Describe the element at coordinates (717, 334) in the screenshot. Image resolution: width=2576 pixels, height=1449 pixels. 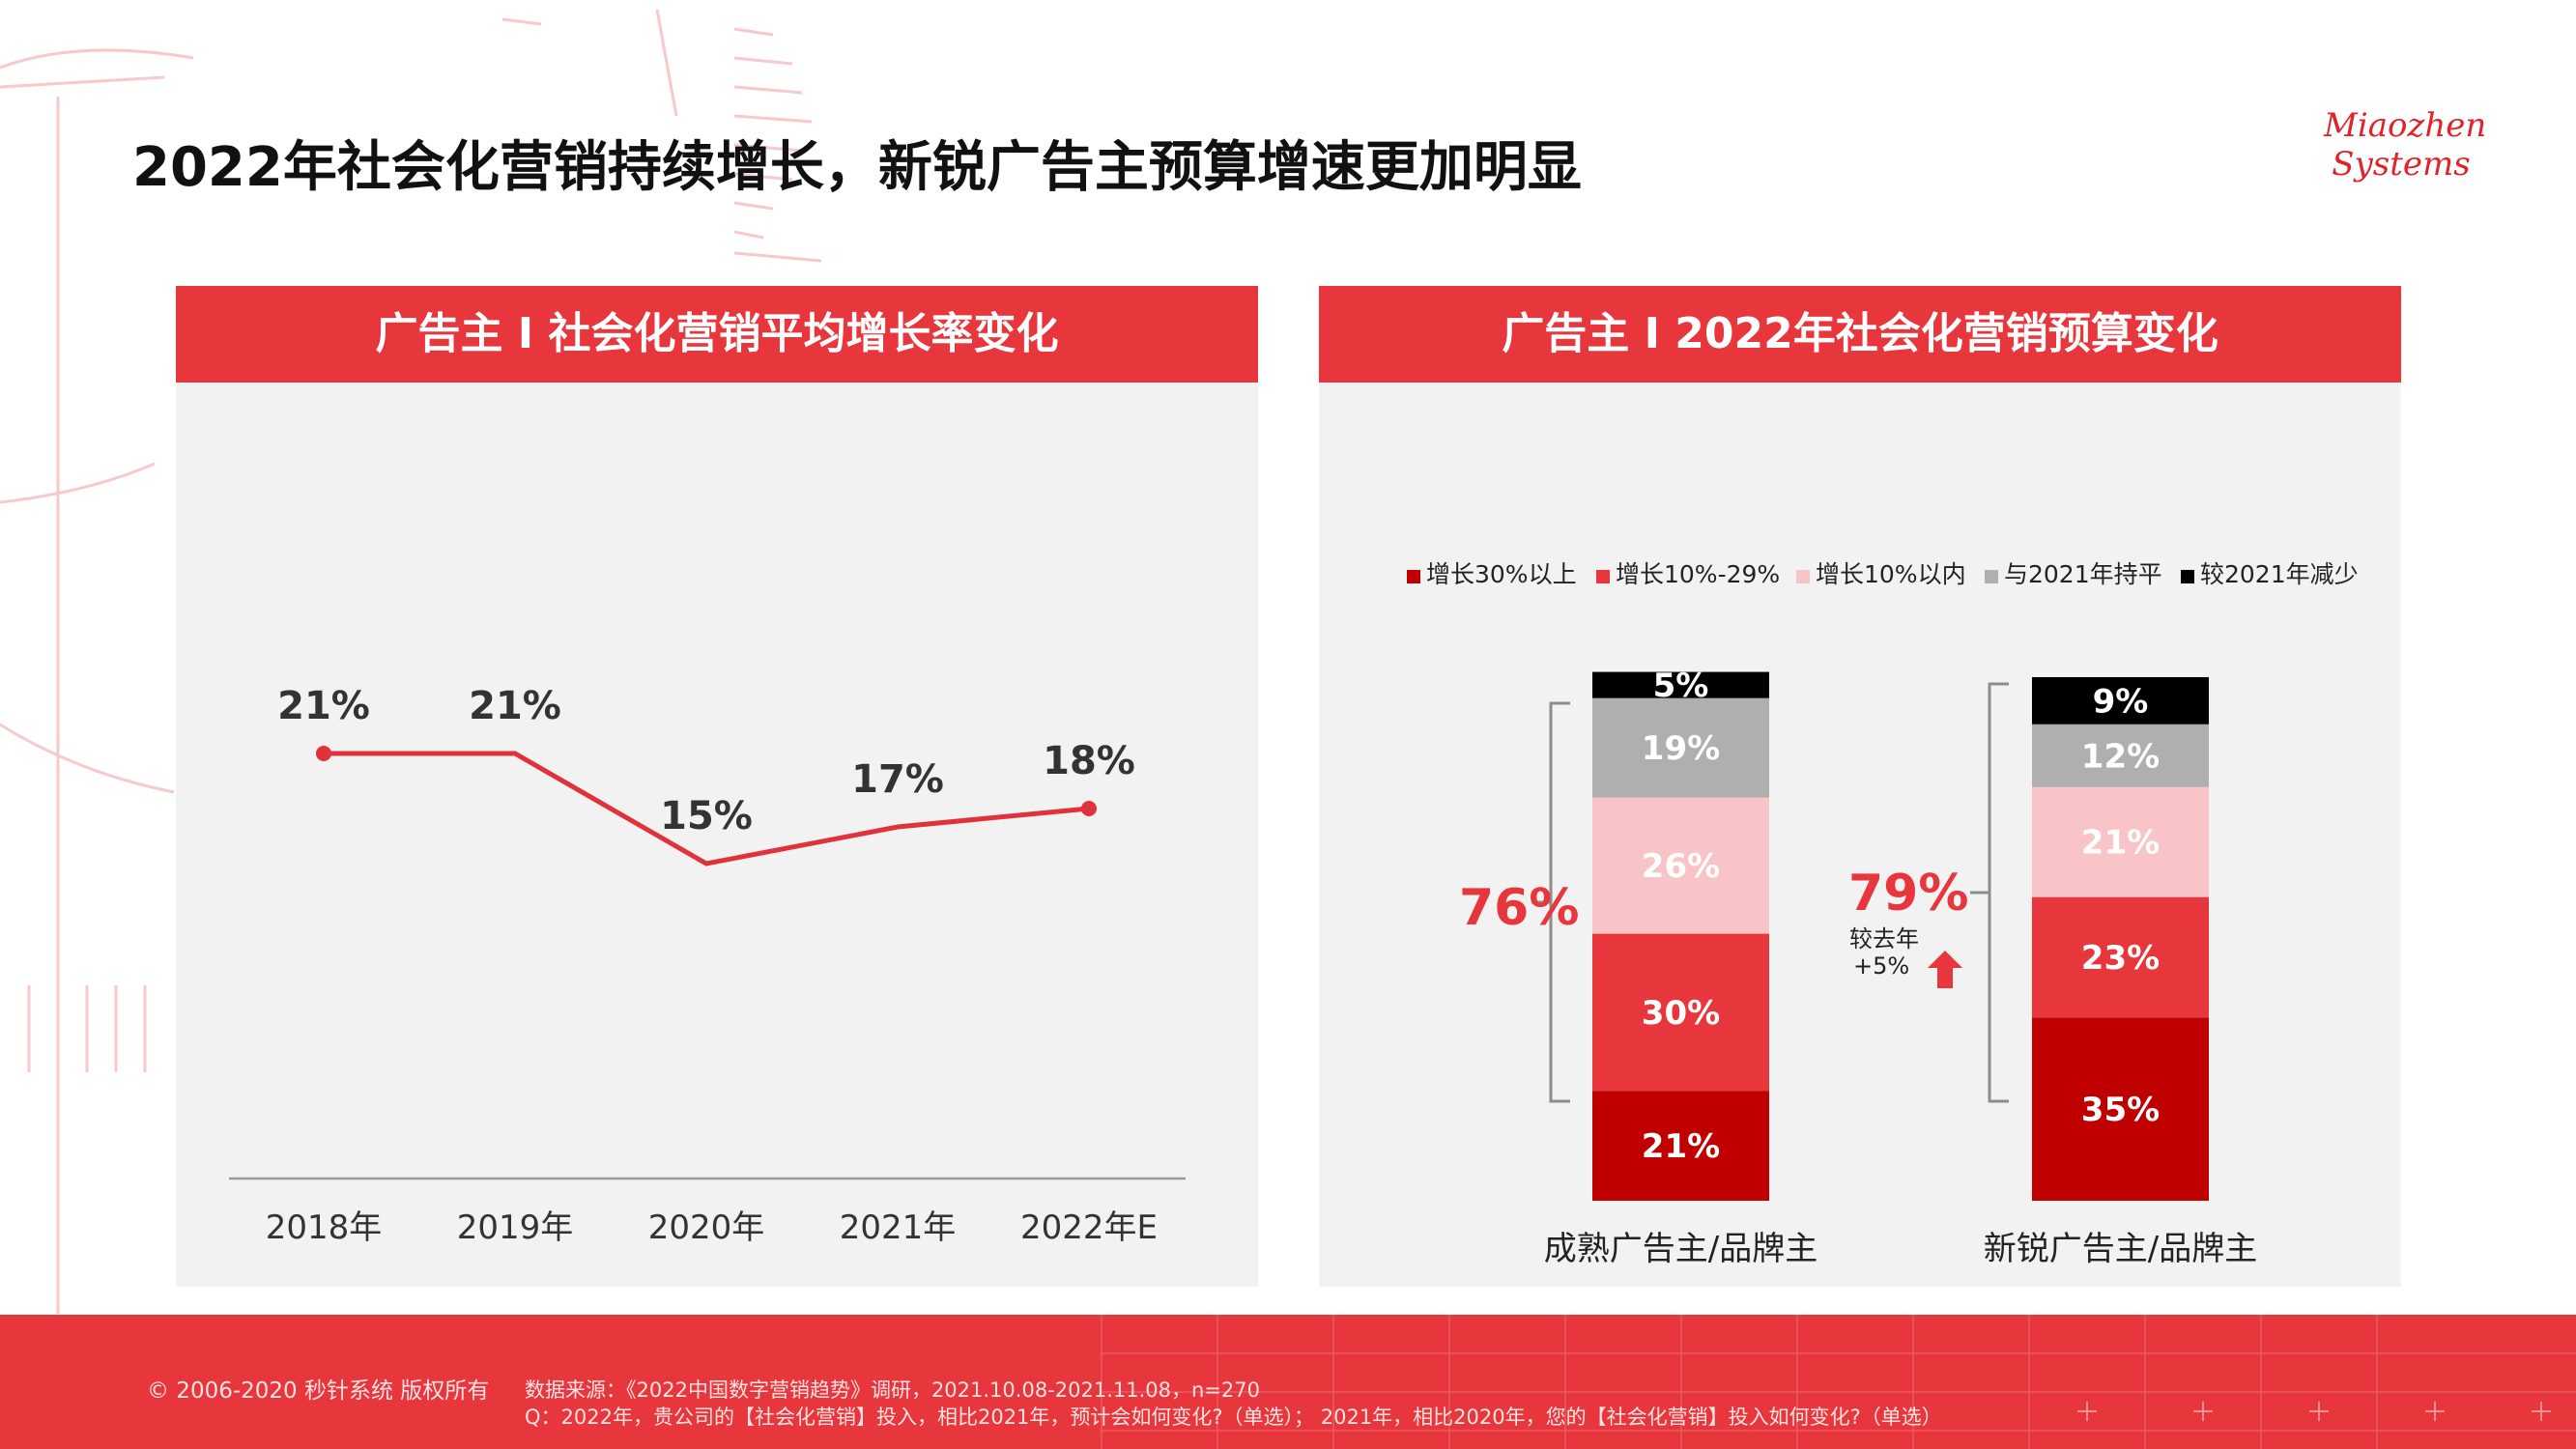
I see `left-panel-header: 广告主 I 社会化营销平均增长率变化` at that location.